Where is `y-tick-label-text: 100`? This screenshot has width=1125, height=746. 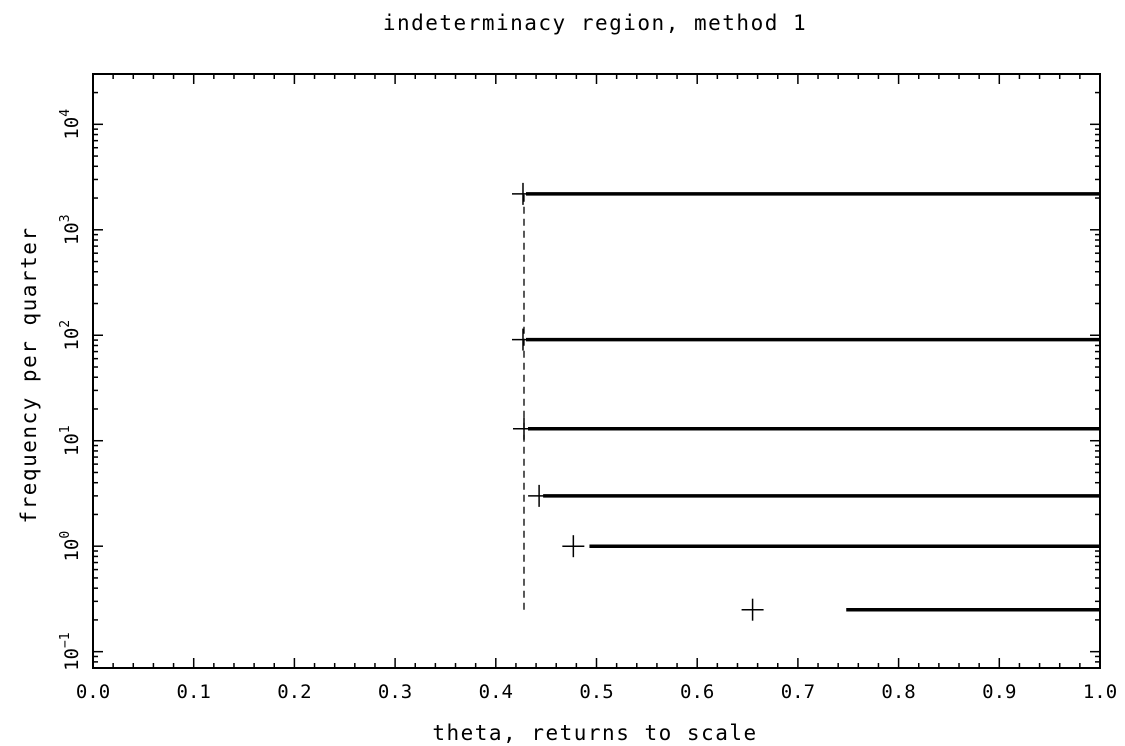 y-tick-label-text: 100 is located at coordinates (70, 546).